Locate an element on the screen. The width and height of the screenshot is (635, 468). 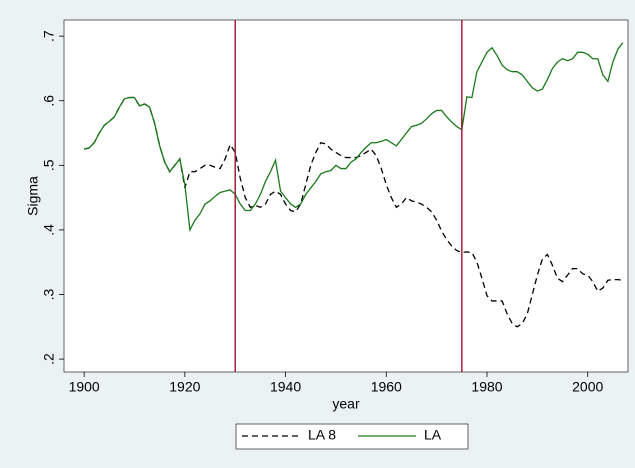
x-tick-label: 1980 is located at coordinates (486, 387).